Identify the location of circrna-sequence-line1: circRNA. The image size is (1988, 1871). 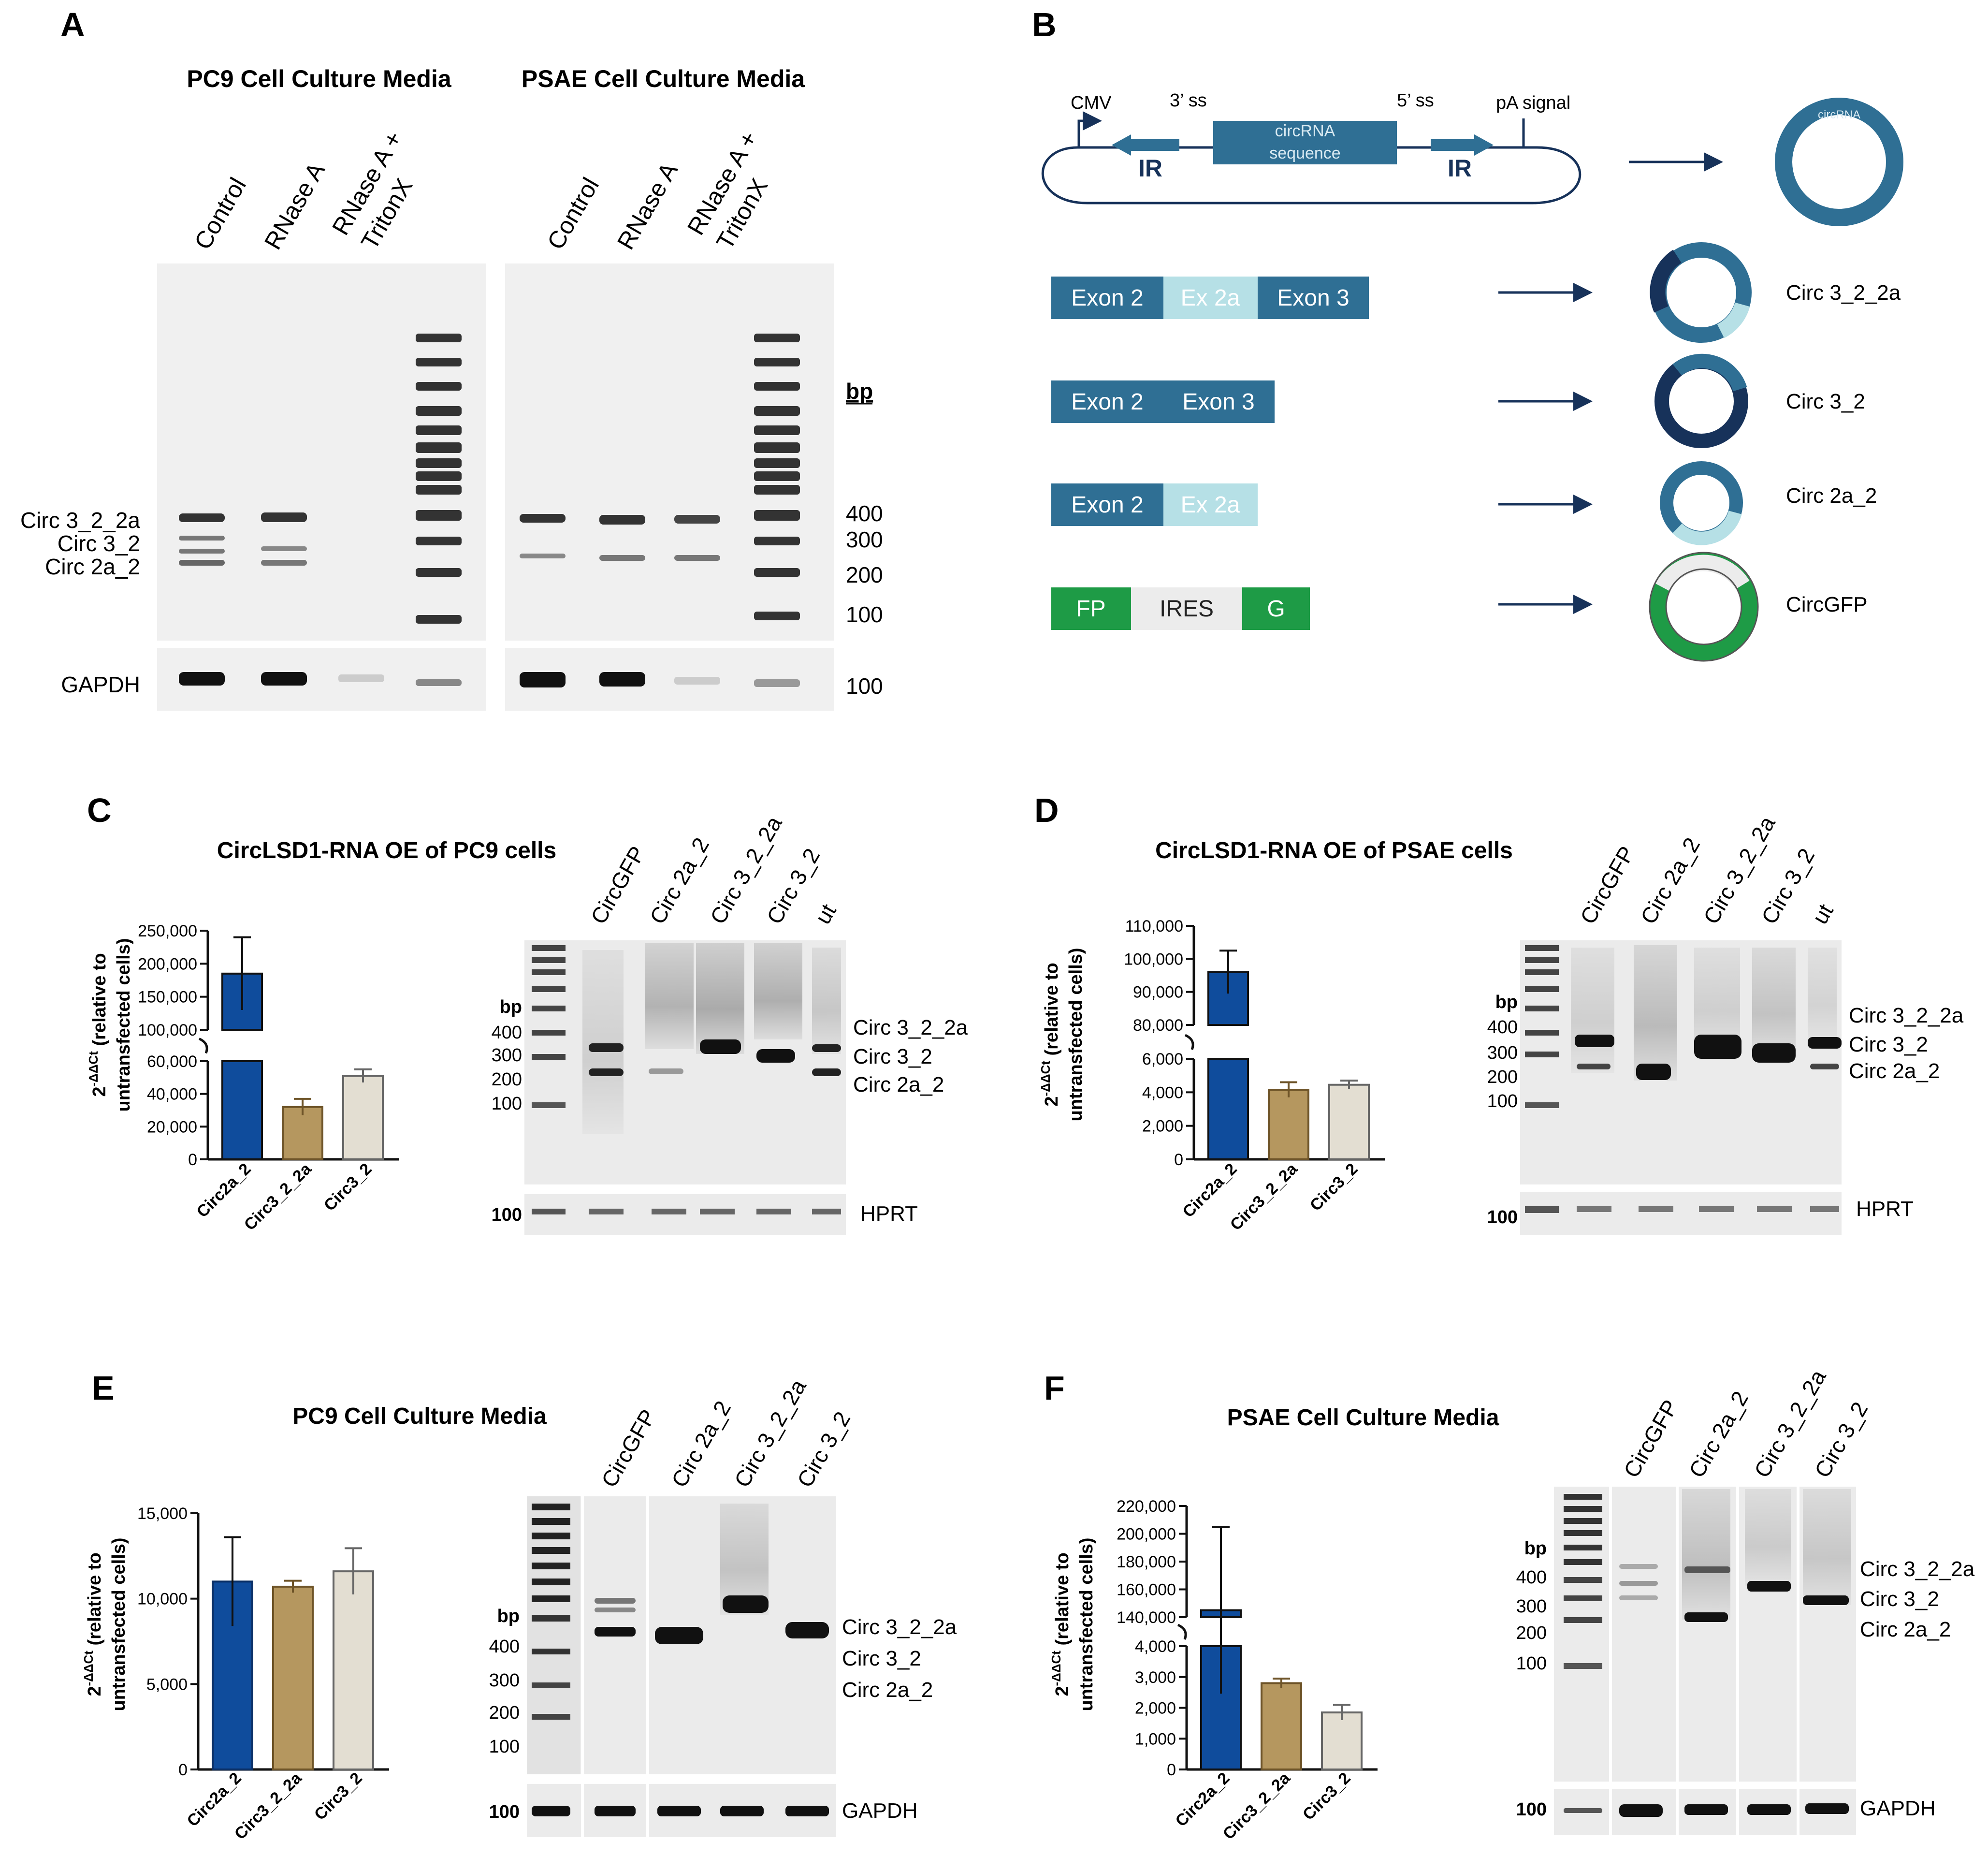
(1305, 131).